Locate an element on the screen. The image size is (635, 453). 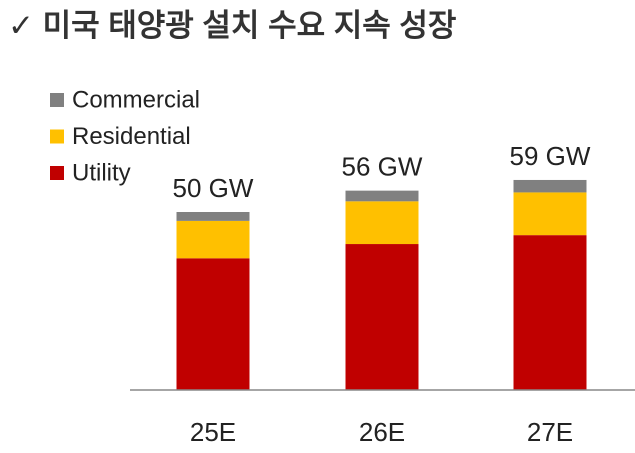
legend-label: Commercial is located at coordinates (136, 99).